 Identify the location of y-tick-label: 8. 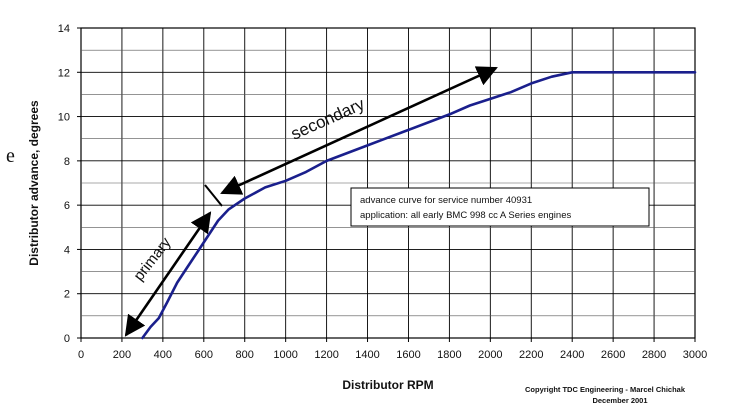
(67, 162).